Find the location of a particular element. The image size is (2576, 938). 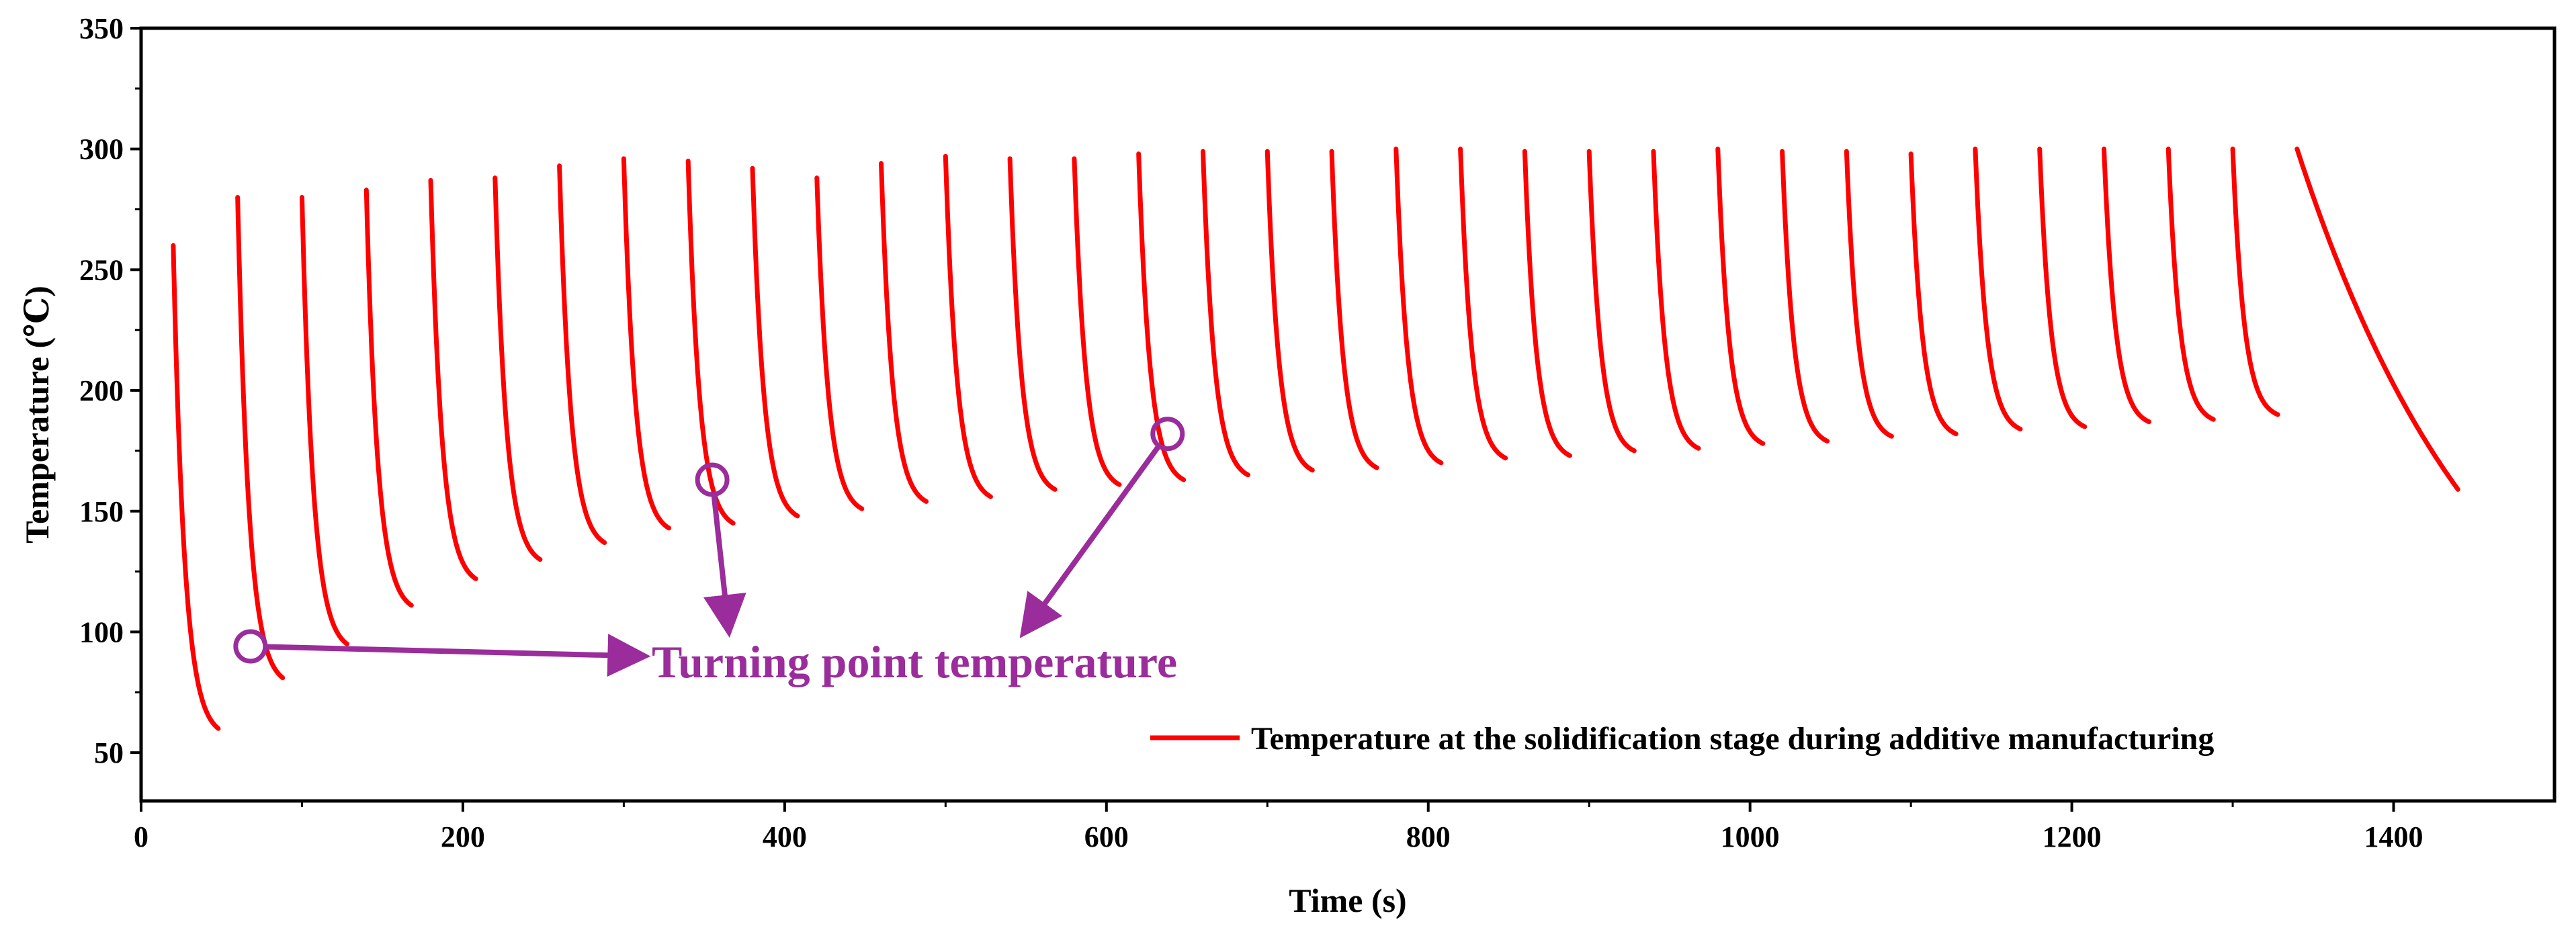

y-tick-label: 350 is located at coordinates (101, 28).